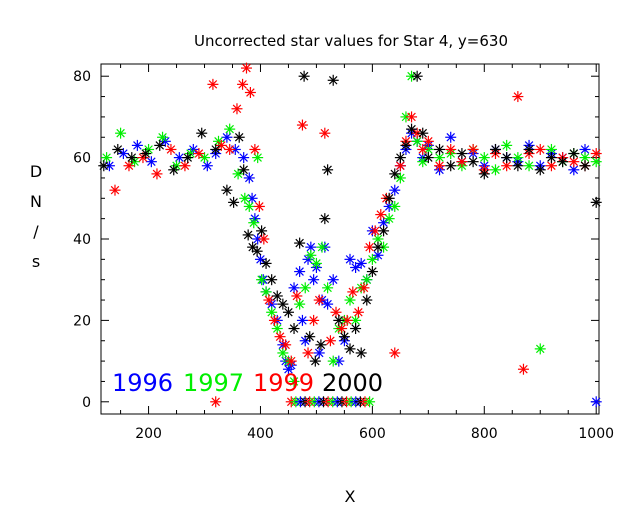  What do you see at coordinates (247, 383) in the screenshot?
I see `legend: 1996 1997 1999 2000` at bounding box center [247, 383].